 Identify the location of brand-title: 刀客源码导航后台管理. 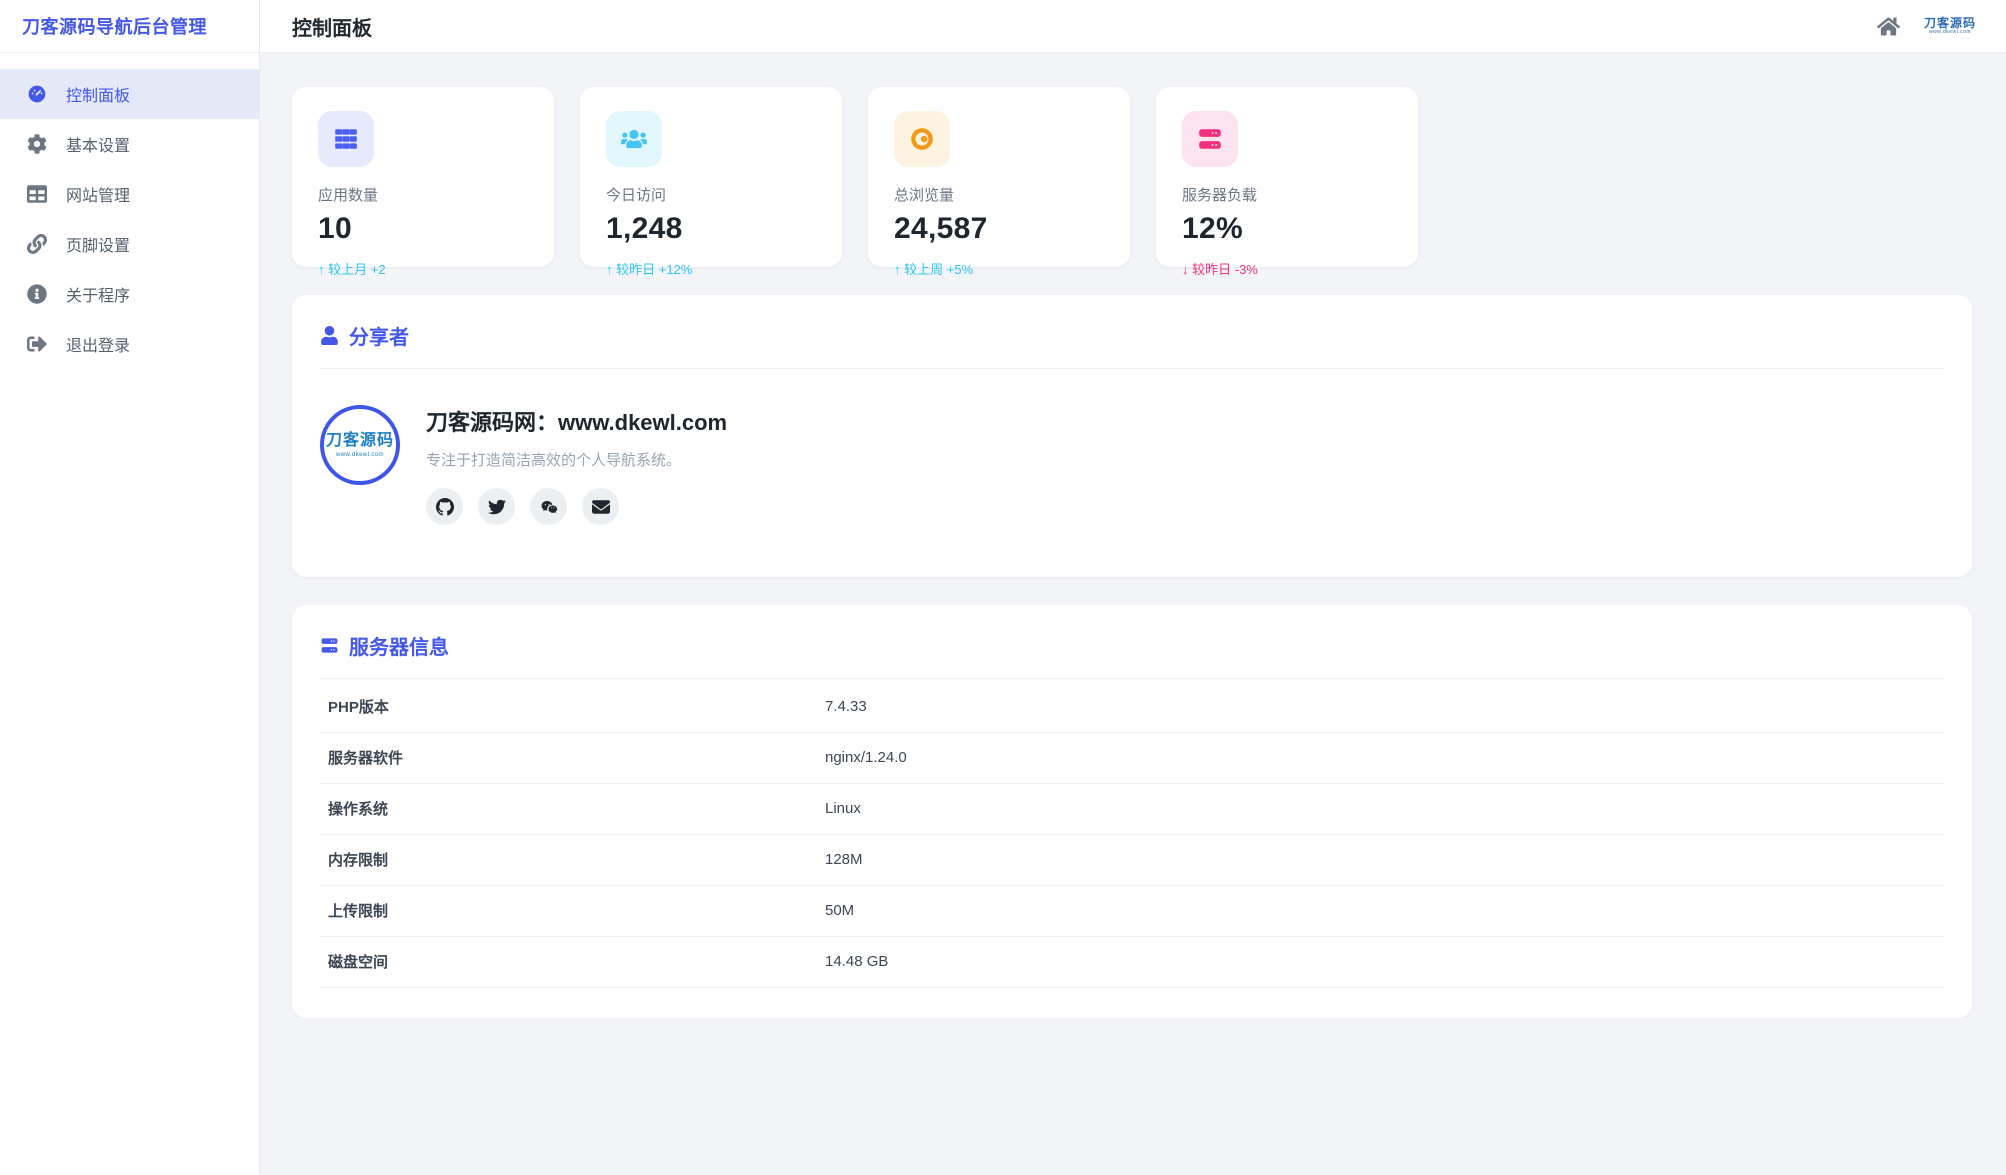
(129, 26).